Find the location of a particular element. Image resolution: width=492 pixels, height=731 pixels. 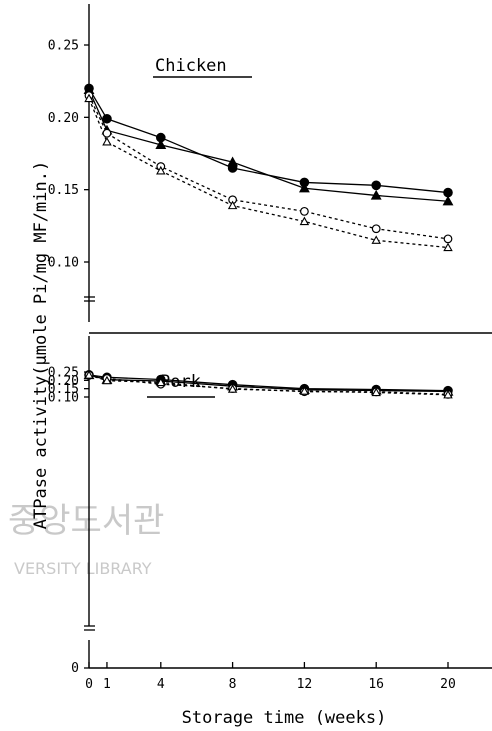

x-tick-label: 8 is located at coordinates (233, 684).